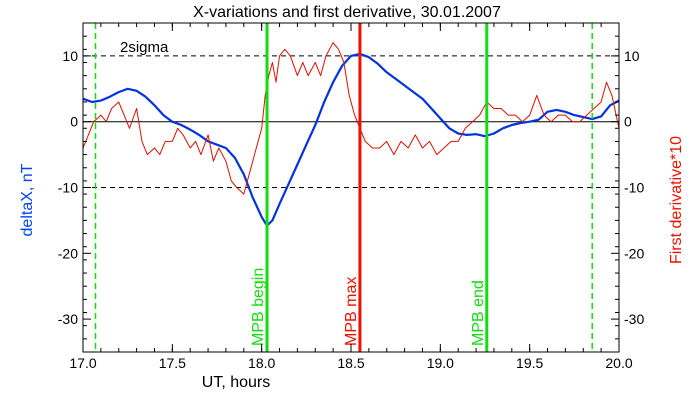  What do you see at coordinates (172, 363) in the screenshot?
I see `x-tick-label-1: 17.5` at bounding box center [172, 363].